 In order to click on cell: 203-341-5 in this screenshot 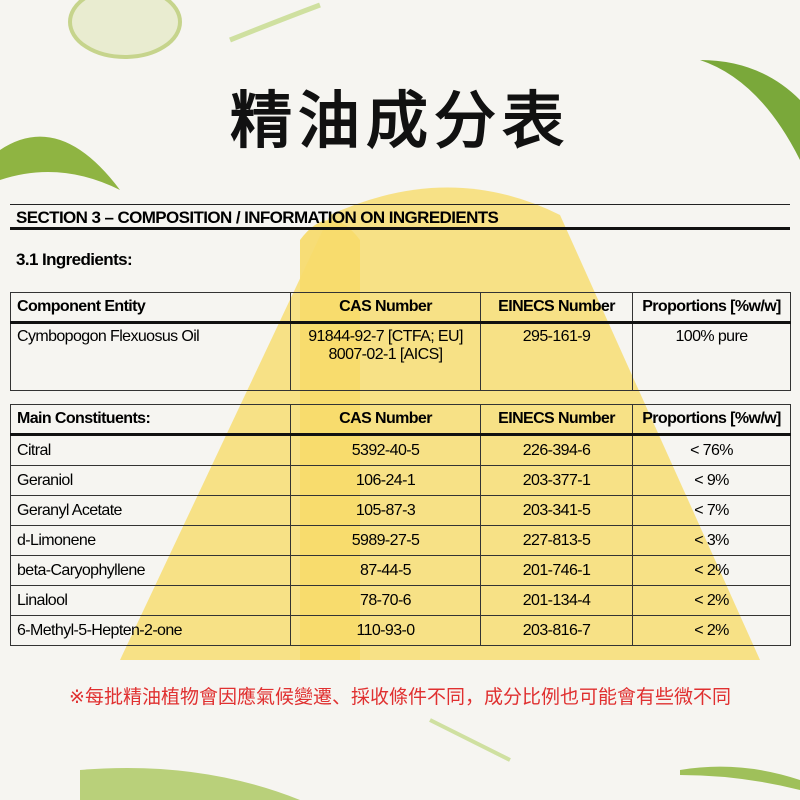, I will do `click(556, 510)`.